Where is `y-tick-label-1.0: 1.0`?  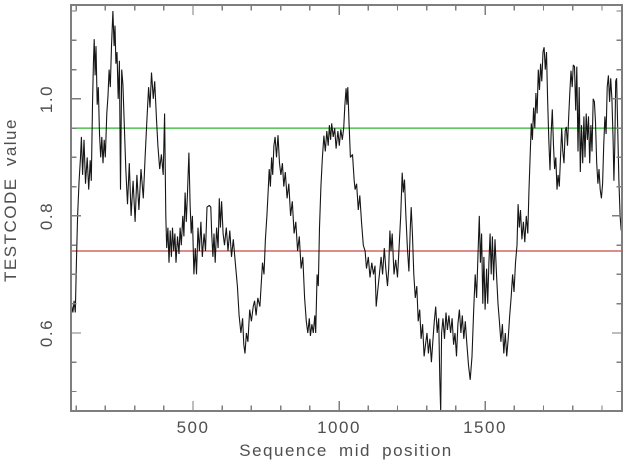 y-tick-label-1.0: 1.0 is located at coordinates (46, 99).